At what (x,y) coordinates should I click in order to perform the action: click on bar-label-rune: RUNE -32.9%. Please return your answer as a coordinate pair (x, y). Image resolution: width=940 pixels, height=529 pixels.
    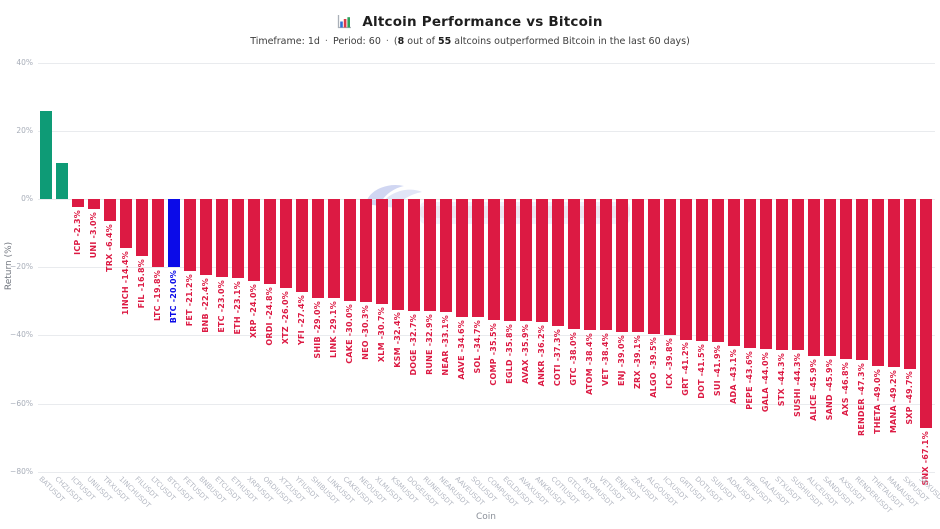
    Looking at the image, I should click on (429, 345).